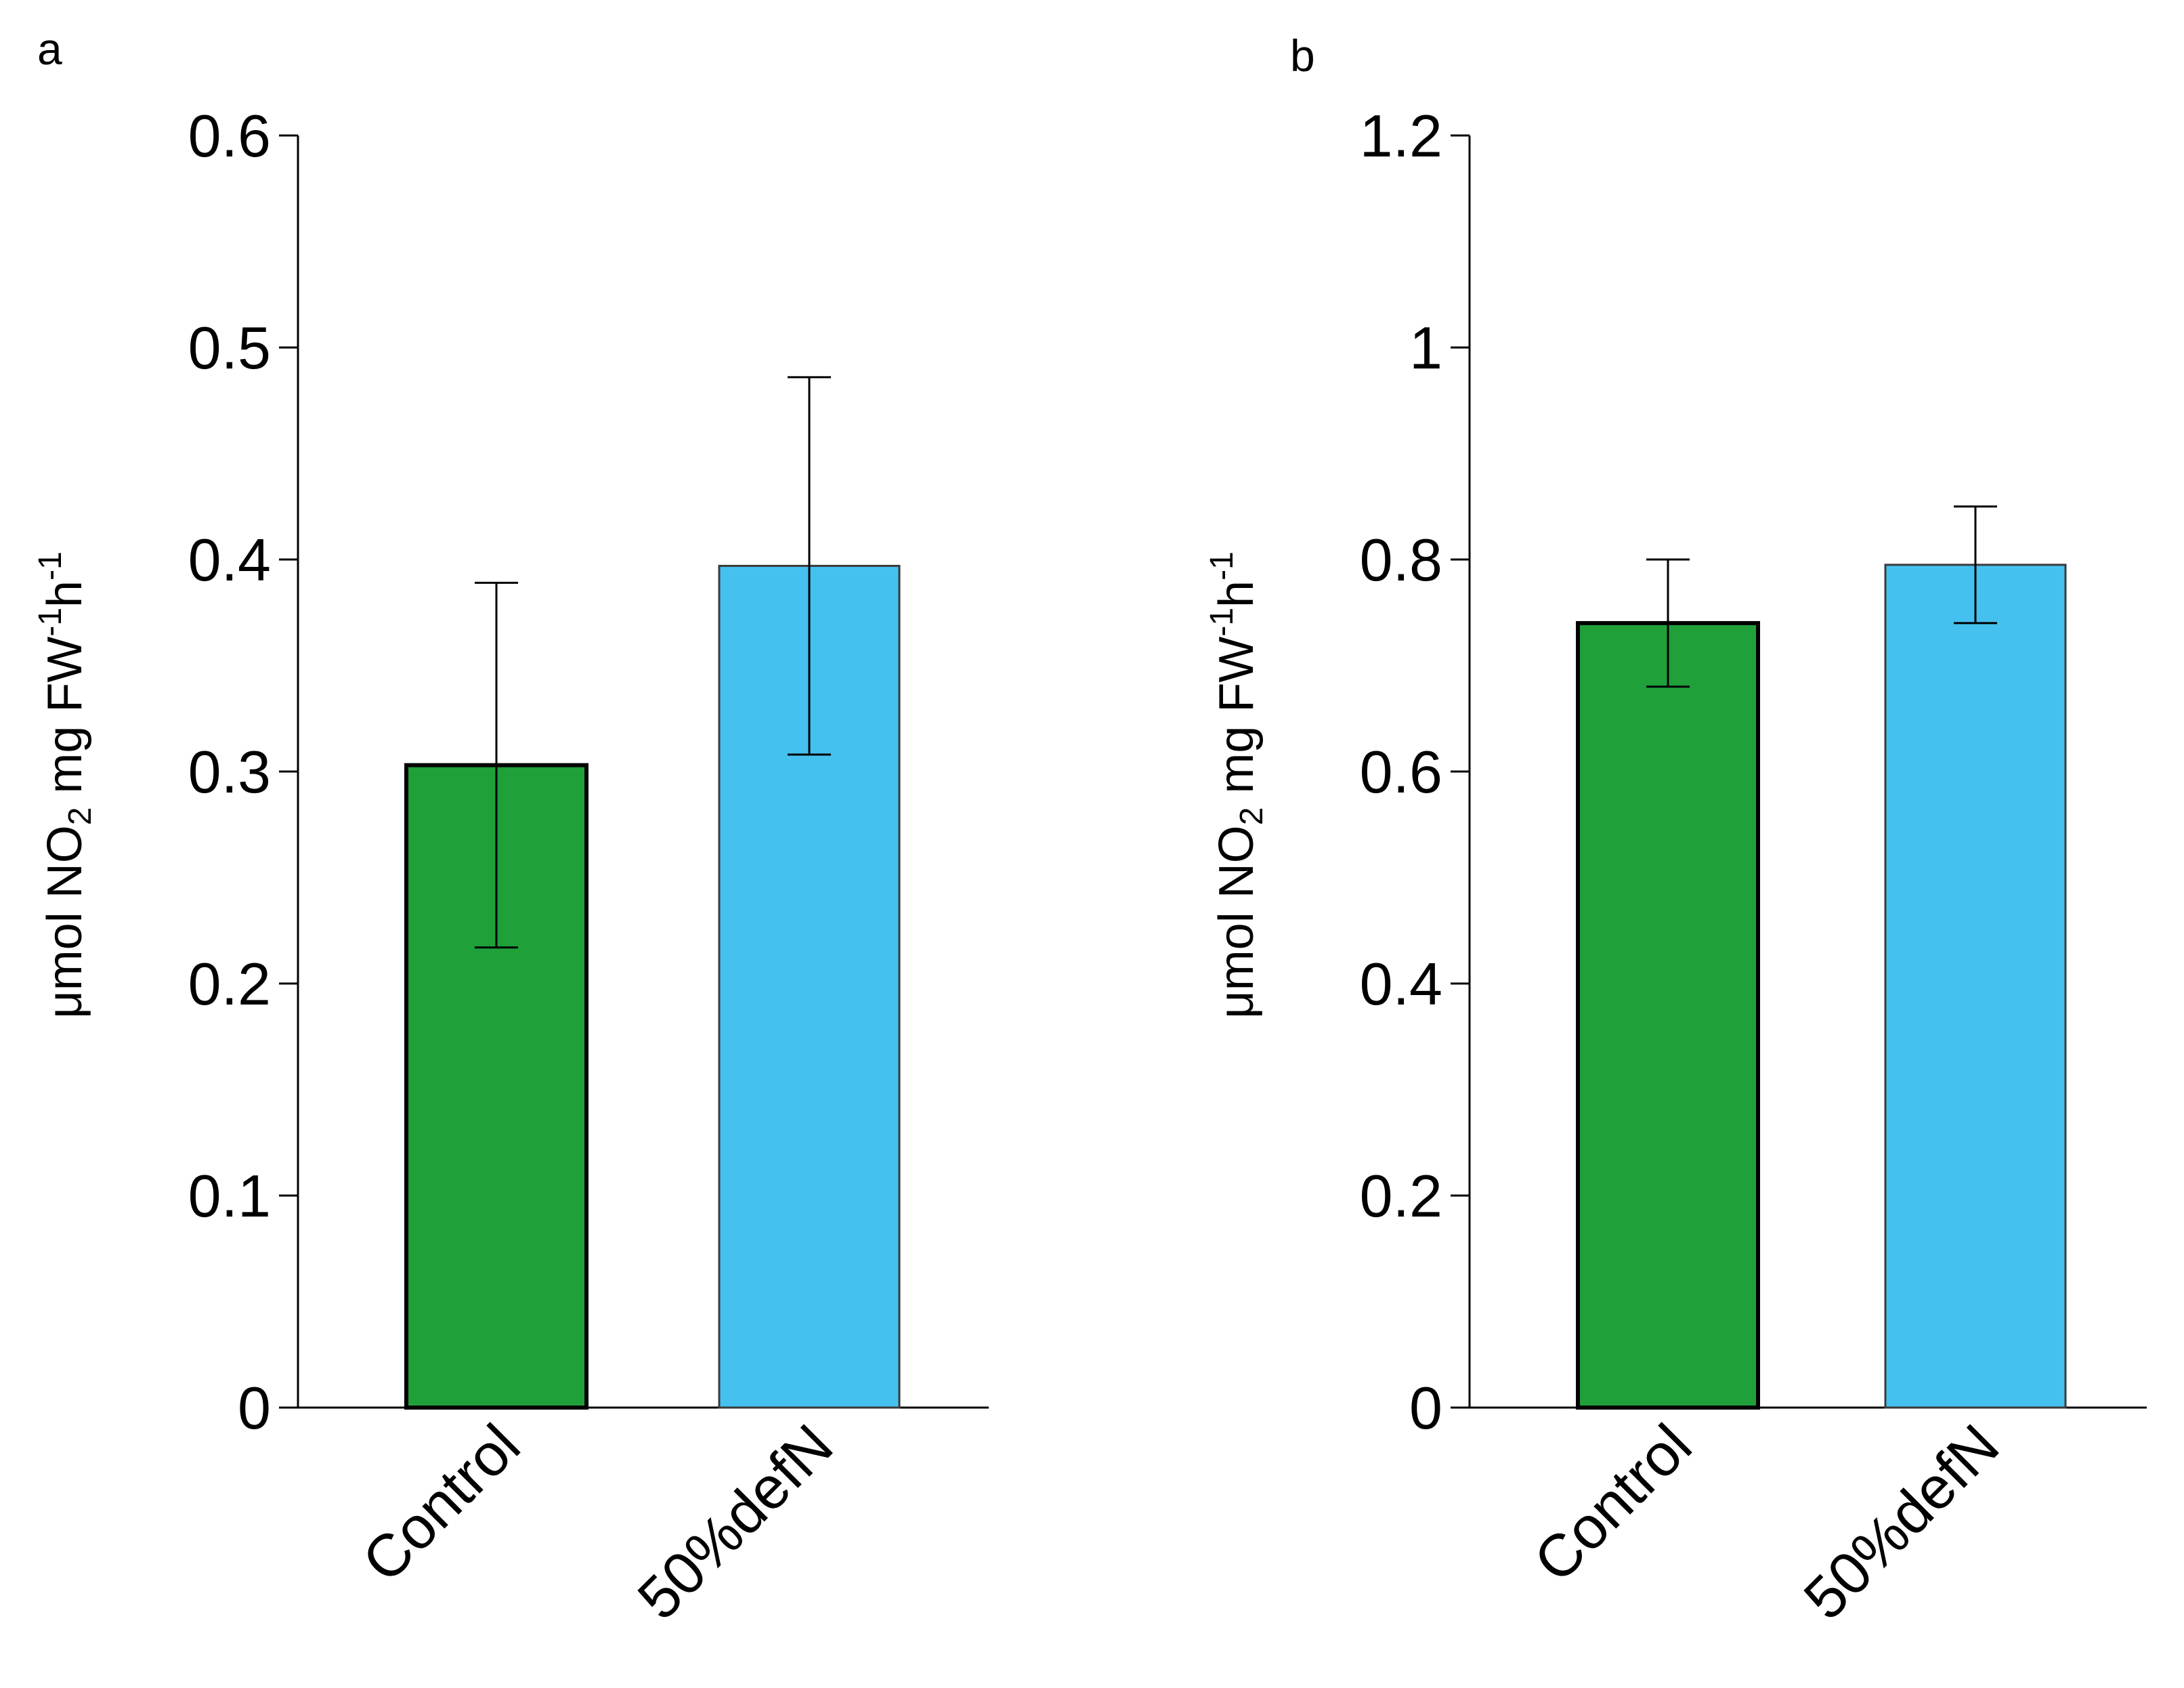 This screenshot has height=1688, width=2184. I want to click on panel-letter: a, so click(50, 49).